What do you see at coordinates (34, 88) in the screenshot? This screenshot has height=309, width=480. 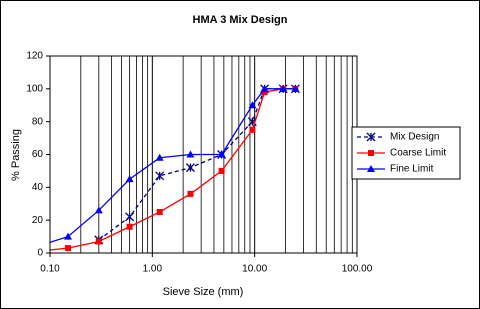 I see `y-tick-label: 100` at bounding box center [34, 88].